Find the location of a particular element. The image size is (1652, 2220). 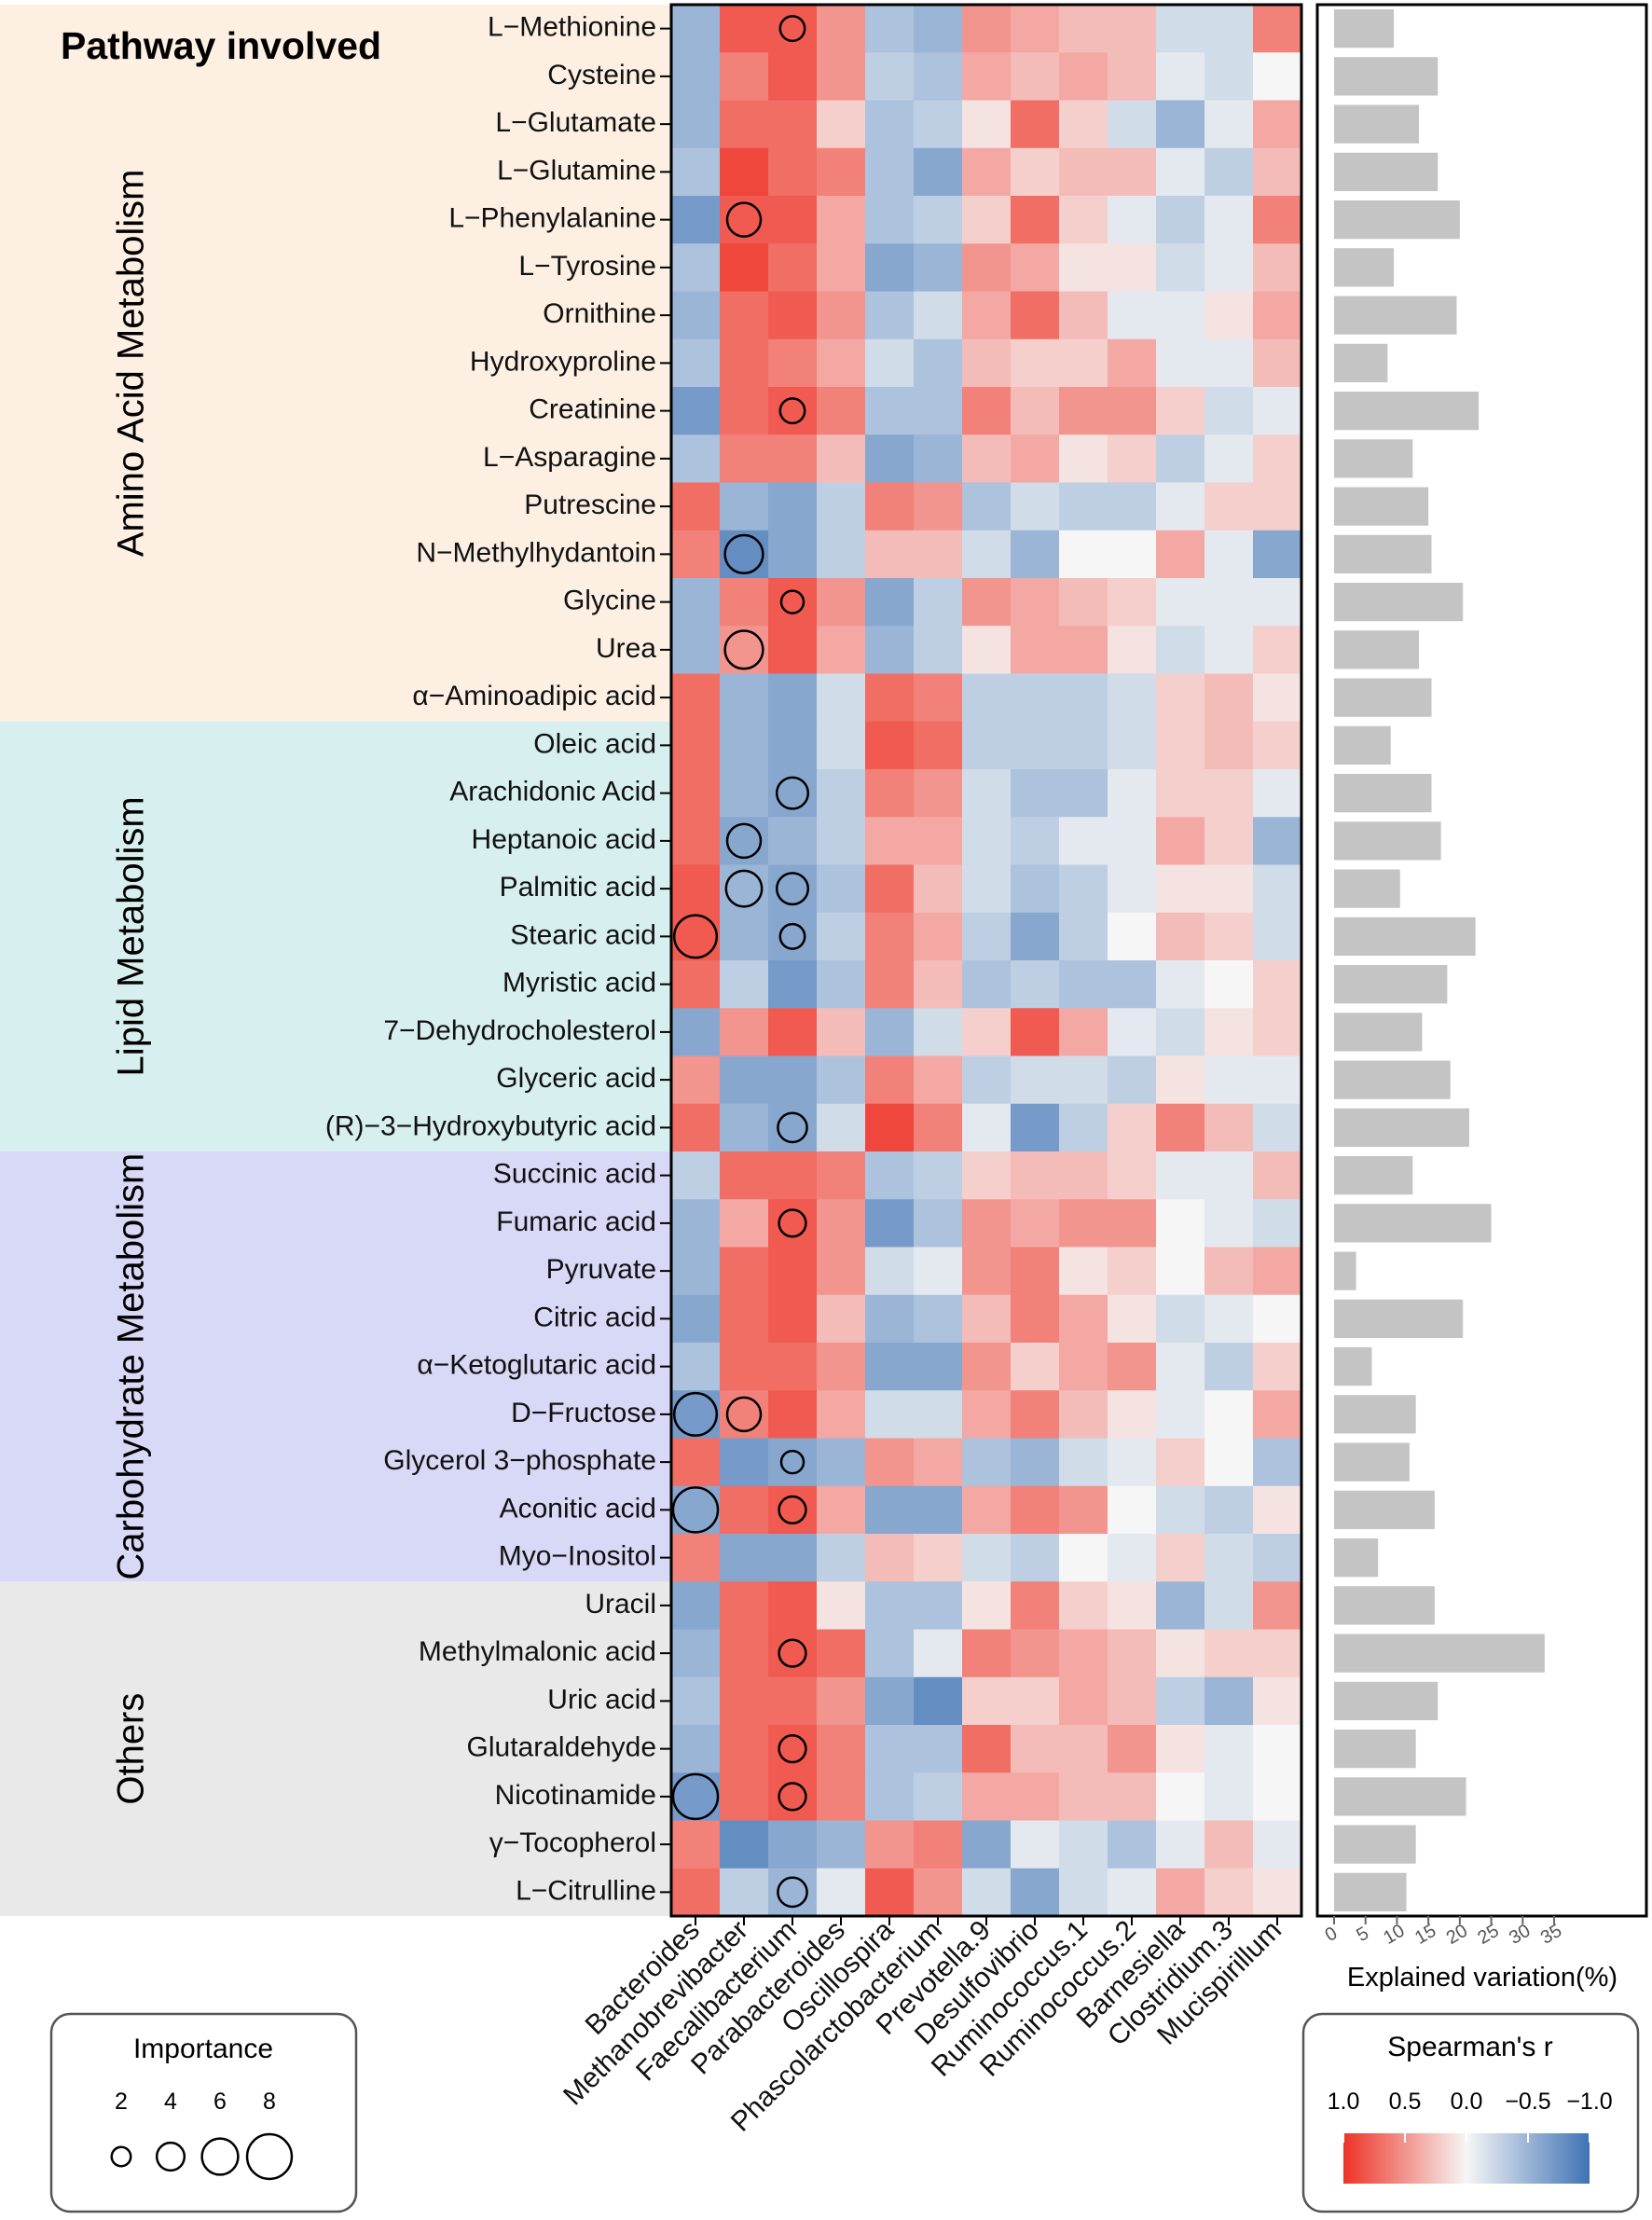

metabolite-label: N−Methylhydantoin is located at coordinates (536, 552).